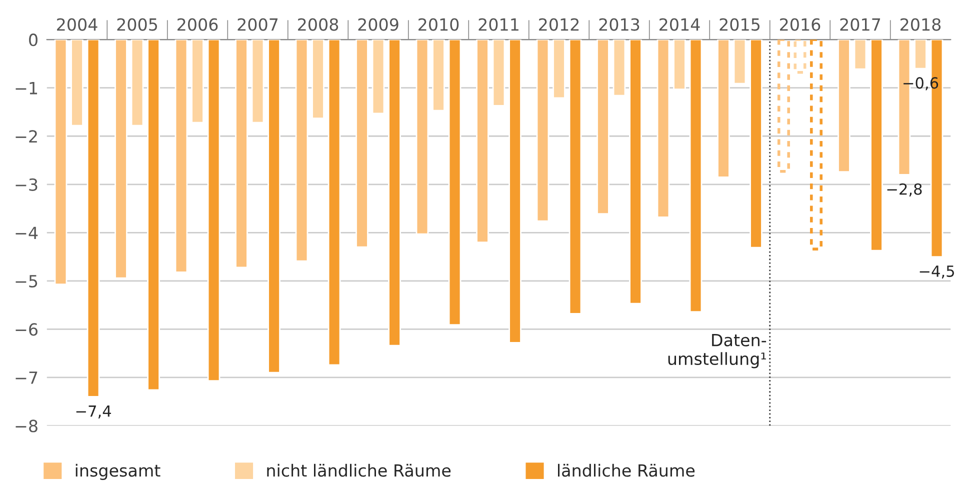  I want to click on x-tick-label: 2004, so click(77, 24).